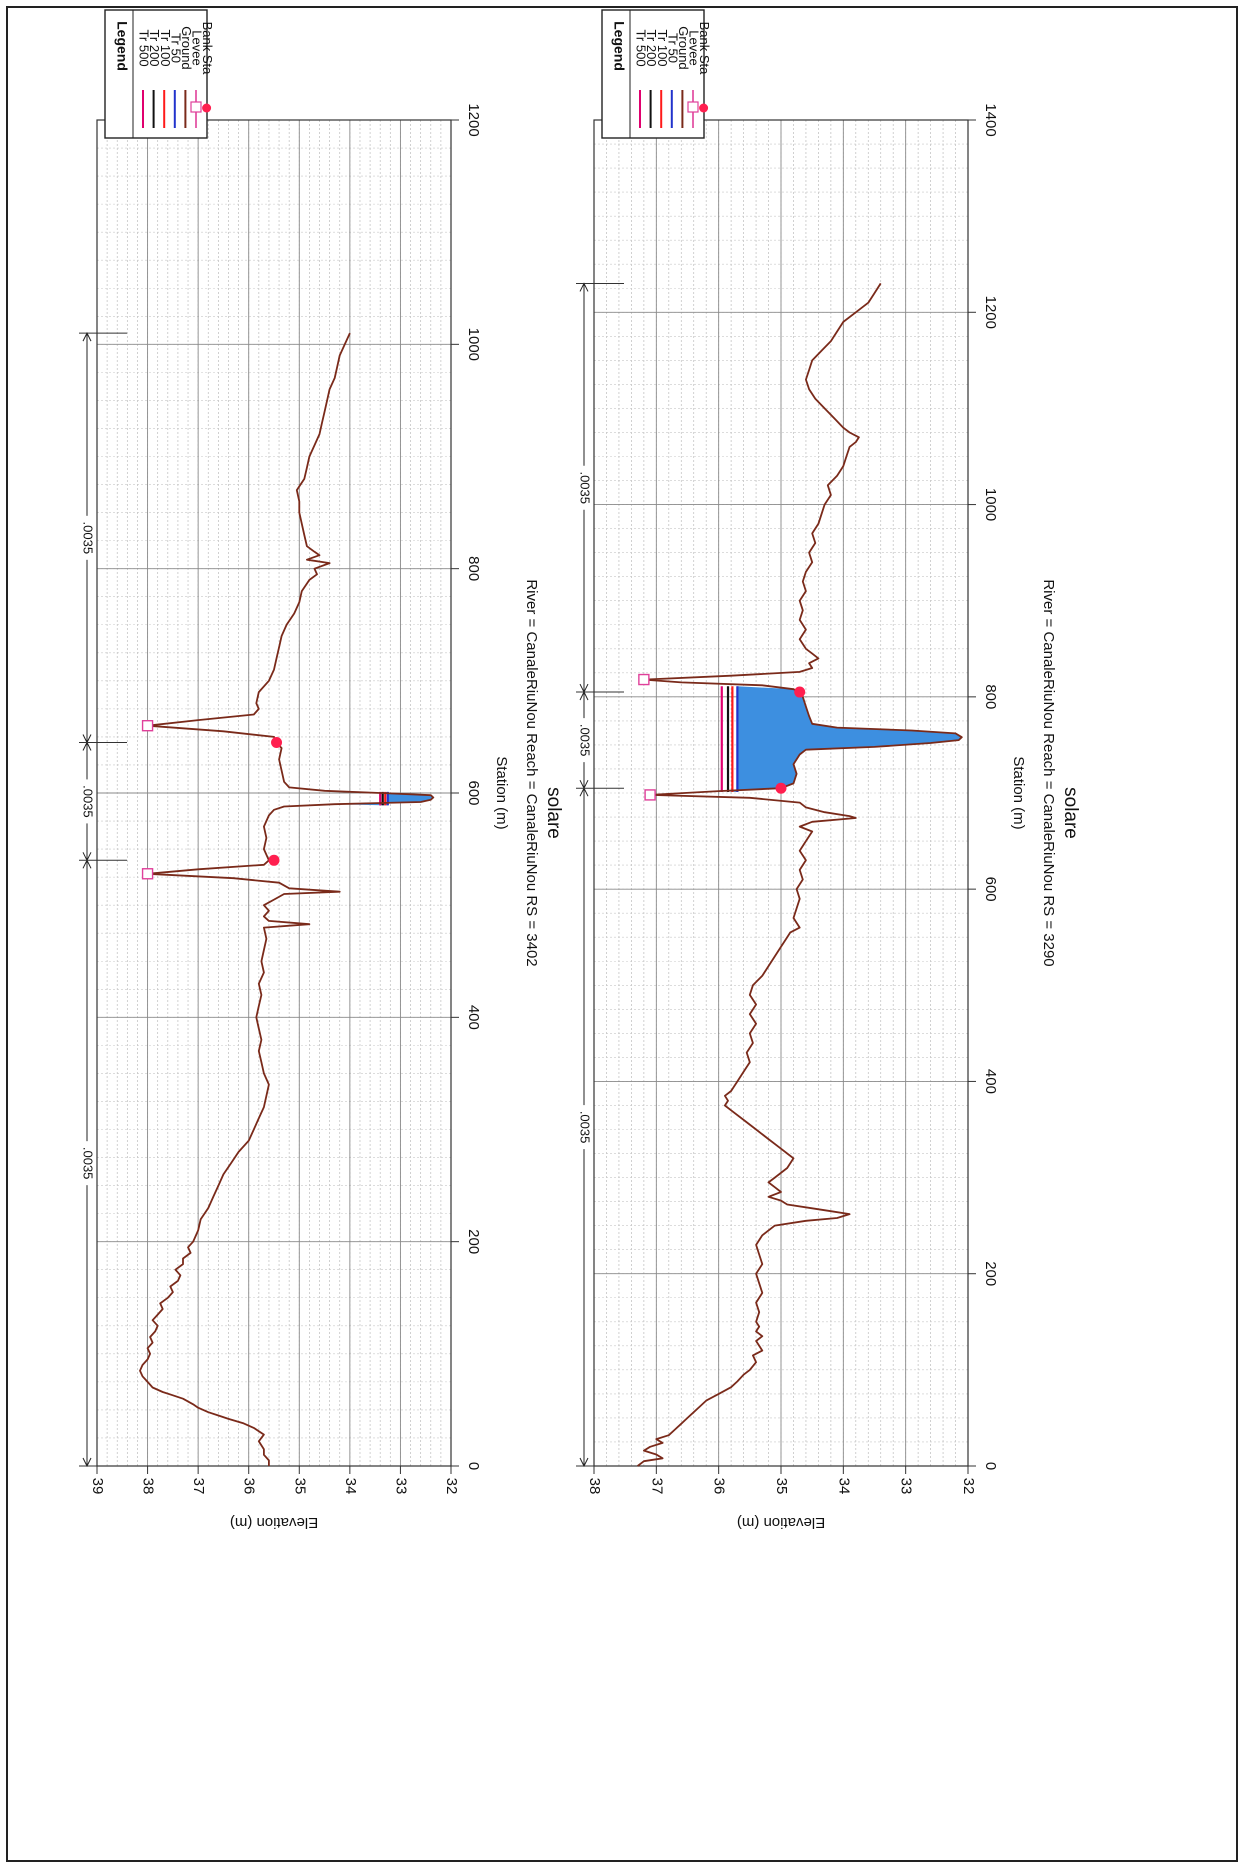 The height and width of the screenshot is (1870, 1248). Describe the element at coordinates (641, 78) in the screenshot. I see `legend-item-tr-500: Tr 500` at that location.